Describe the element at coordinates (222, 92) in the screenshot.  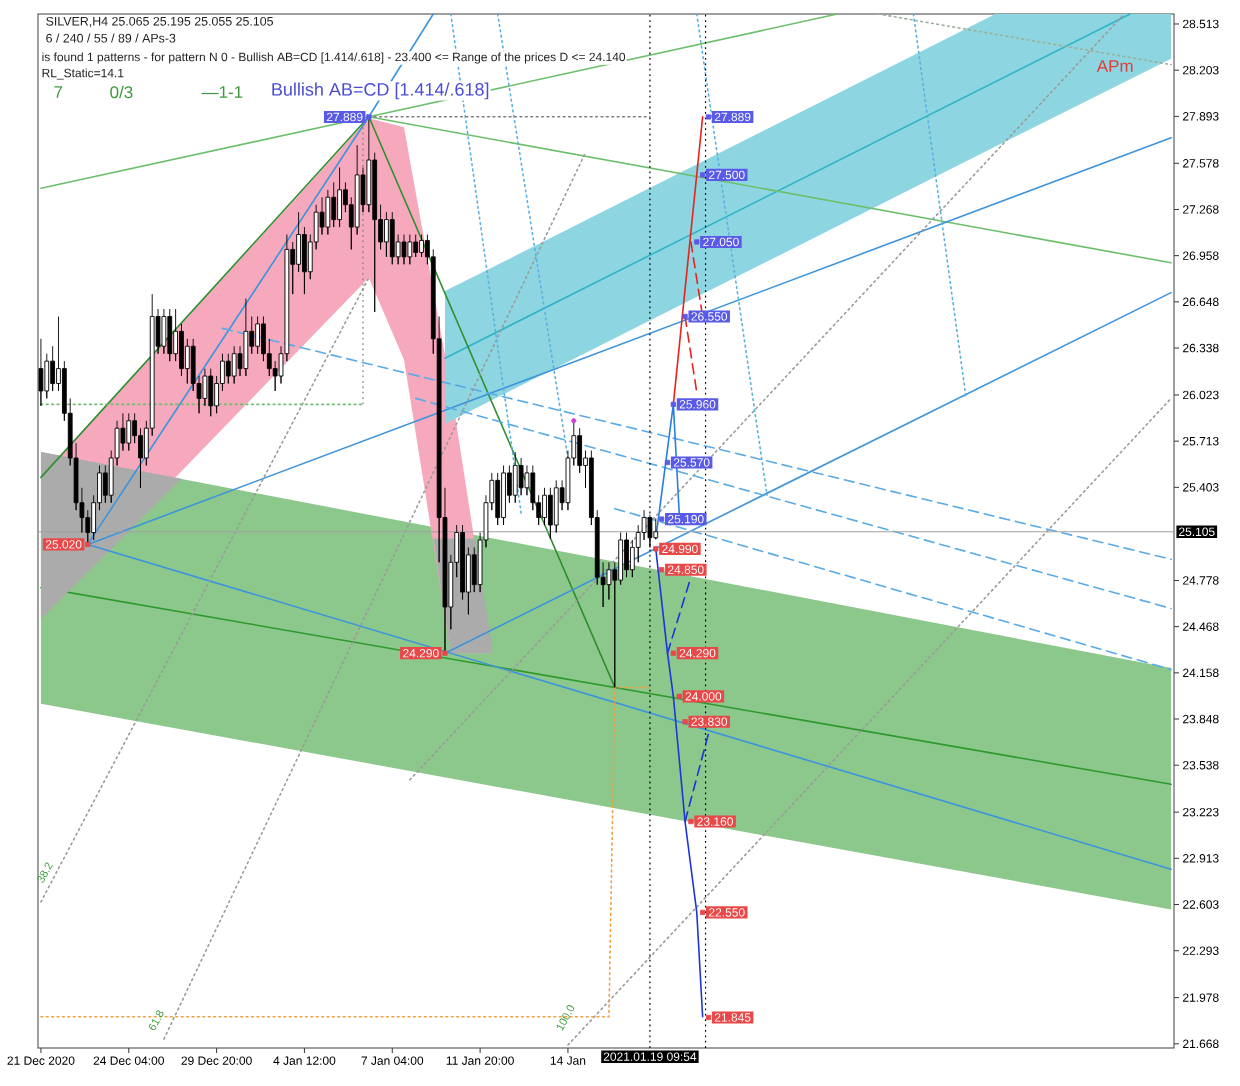
I see `annotation: —1-1` at that location.